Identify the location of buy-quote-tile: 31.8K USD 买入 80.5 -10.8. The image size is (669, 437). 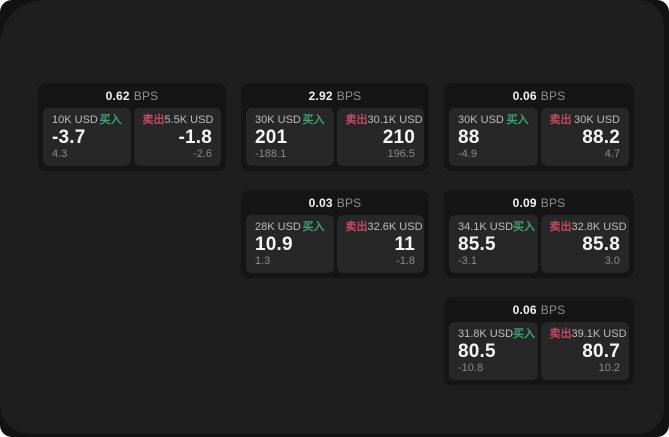
(493, 351).